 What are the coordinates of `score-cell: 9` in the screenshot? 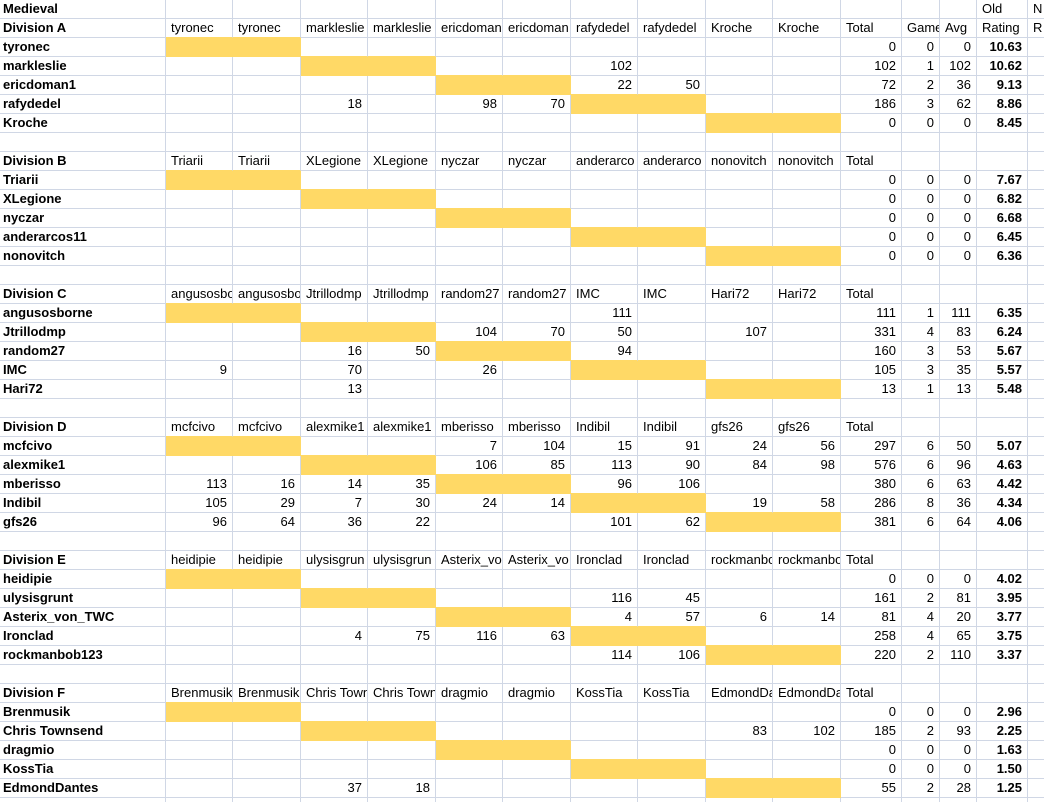 It's located at (199, 370).